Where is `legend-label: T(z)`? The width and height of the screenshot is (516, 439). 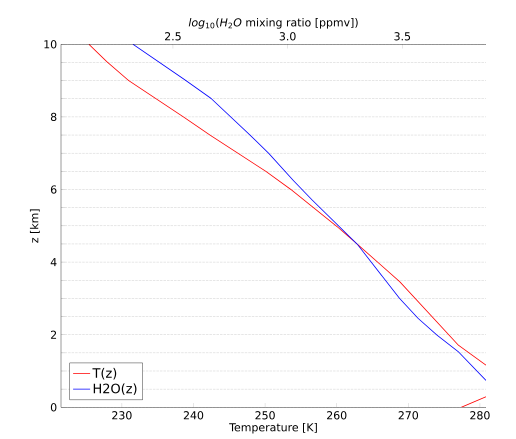 legend-label: T(z) is located at coordinates (104, 374).